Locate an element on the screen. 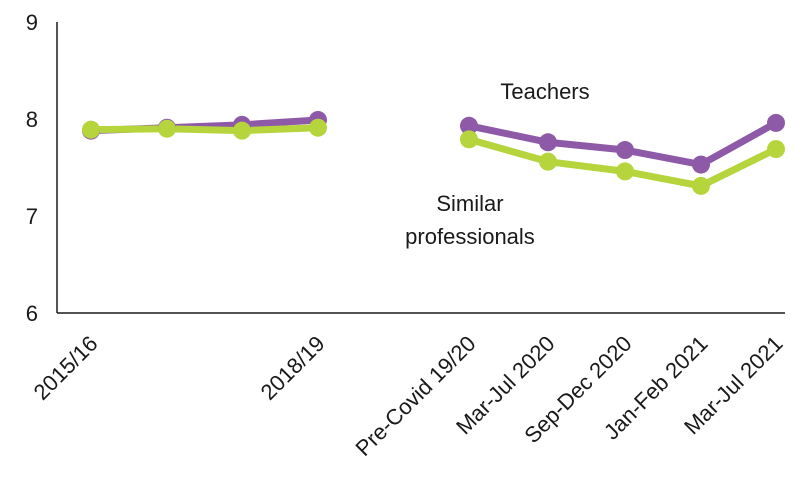 This screenshot has width=795, height=493. similar-professionals-line is located at coordinates (204, 129).